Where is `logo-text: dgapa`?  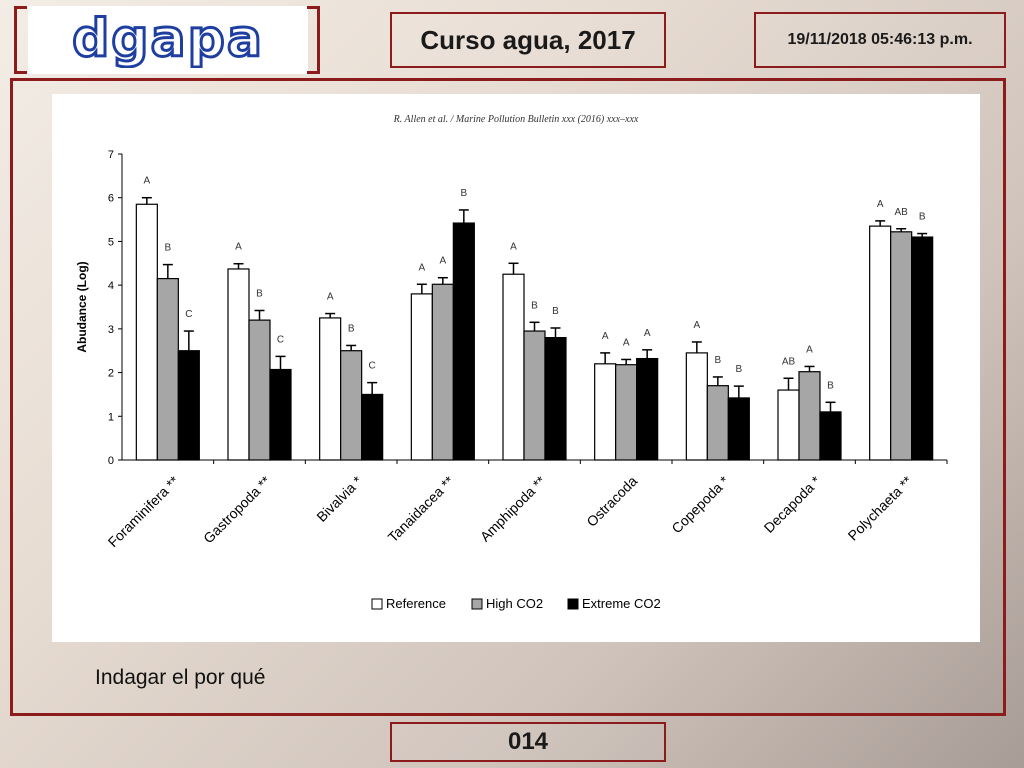 logo-text: dgapa is located at coordinates (168, 40).